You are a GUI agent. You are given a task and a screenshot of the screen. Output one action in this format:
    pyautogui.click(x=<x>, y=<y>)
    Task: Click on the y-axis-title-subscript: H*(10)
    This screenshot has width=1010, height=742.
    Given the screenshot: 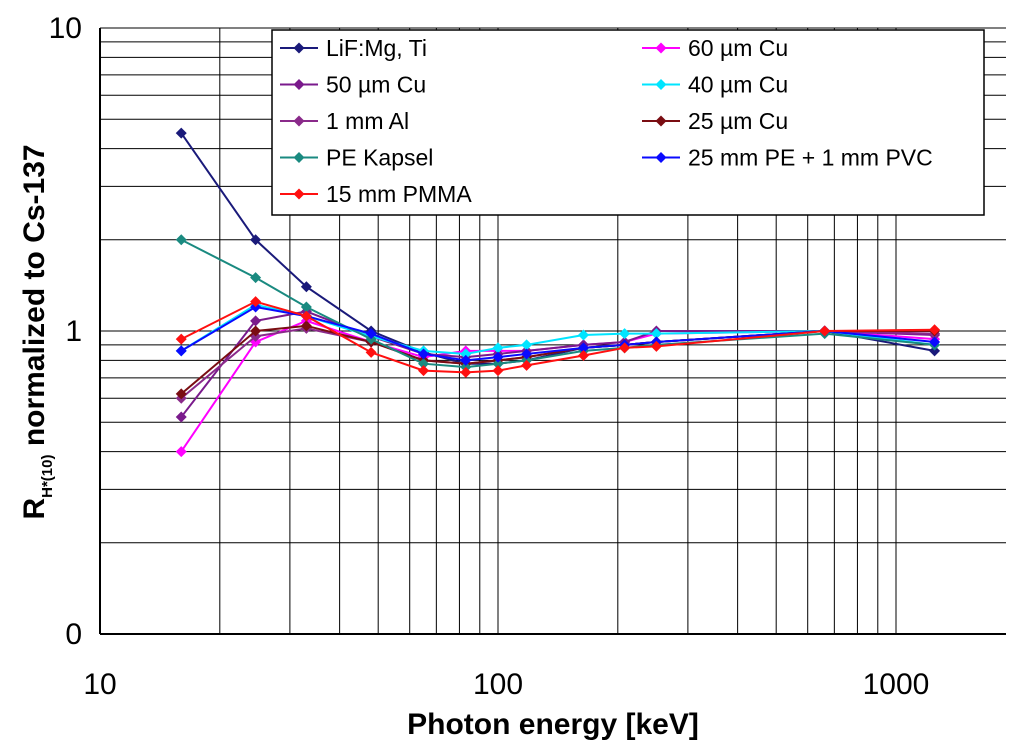 What is the action you would take?
    pyautogui.click(x=47, y=476)
    